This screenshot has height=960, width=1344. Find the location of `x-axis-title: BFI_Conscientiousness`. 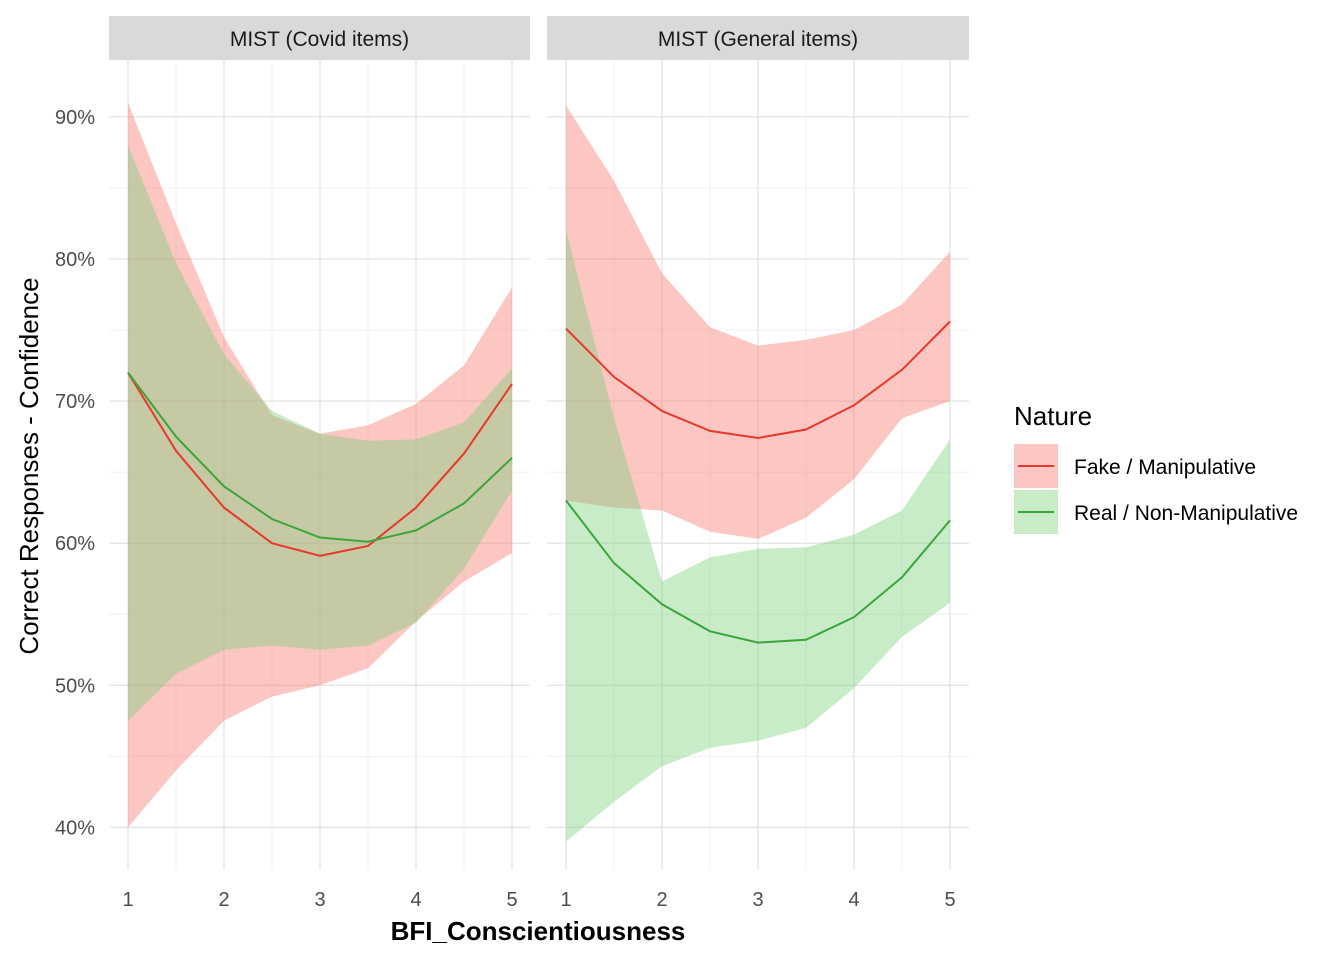

x-axis-title: BFI_Conscientiousness is located at coordinates (538, 931).